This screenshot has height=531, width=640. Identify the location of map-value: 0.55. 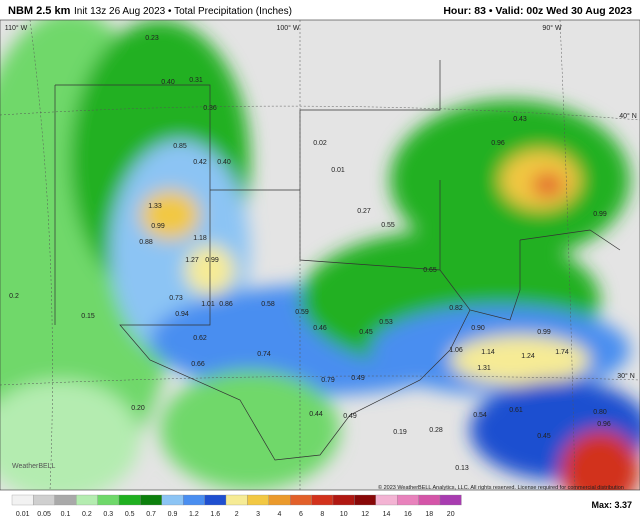
(388, 225).